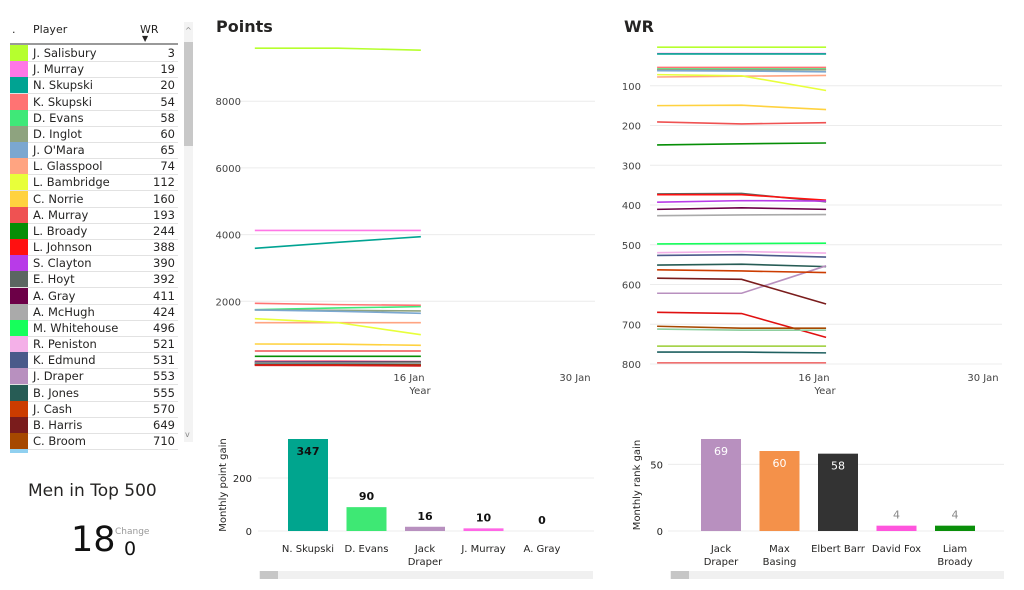 This screenshot has width=1024, height=590. Describe the element at coordinates (14, 29) in the screenshot. I see `color-column-header: .` at that location.